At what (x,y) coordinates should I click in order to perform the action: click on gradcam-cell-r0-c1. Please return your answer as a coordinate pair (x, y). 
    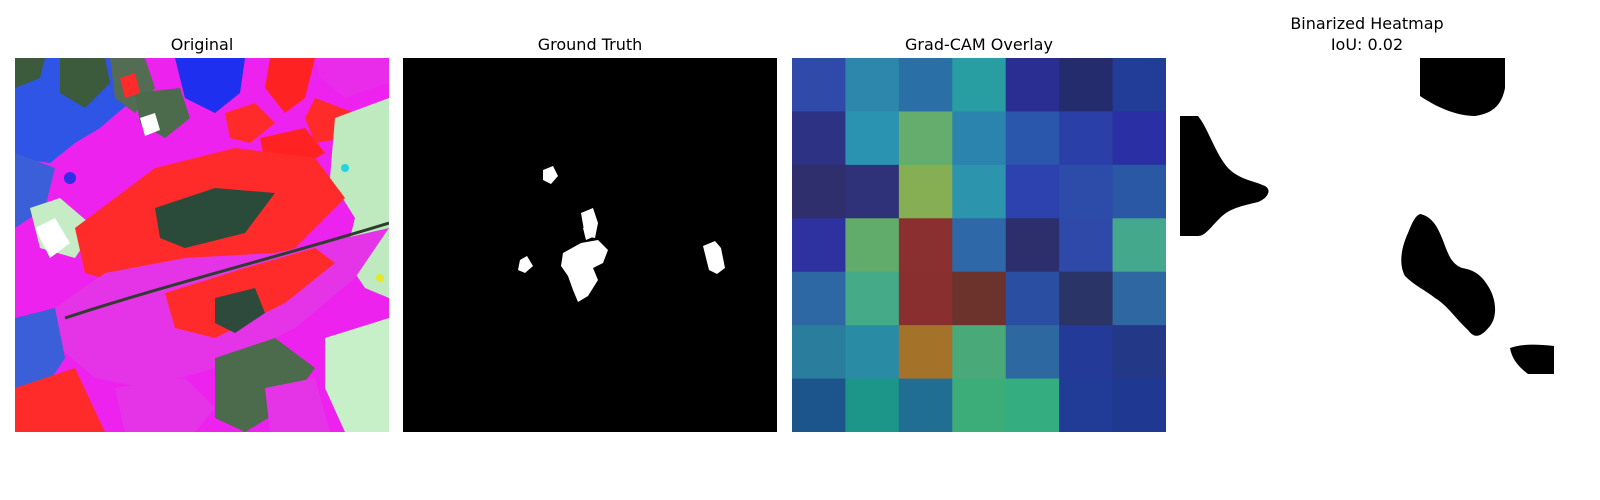
    Looking at the image, I should click on (872, 85).